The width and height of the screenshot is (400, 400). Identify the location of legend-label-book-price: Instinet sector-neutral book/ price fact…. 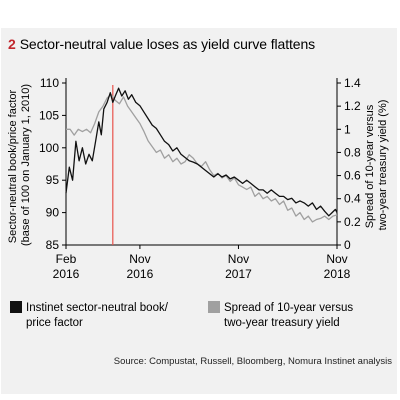
(98, 315).